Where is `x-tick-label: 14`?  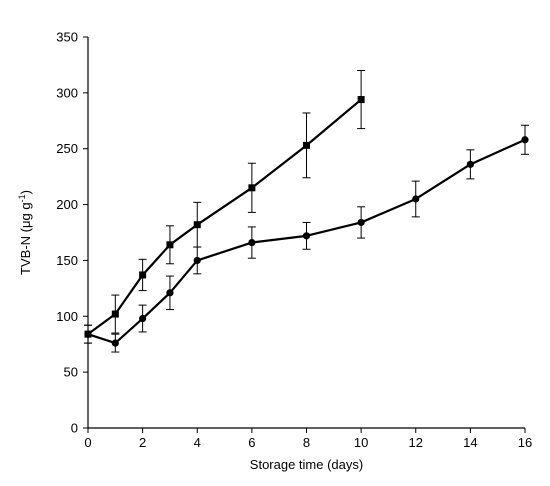
x-tick-label: 14 is located at coordinates (470, 442).